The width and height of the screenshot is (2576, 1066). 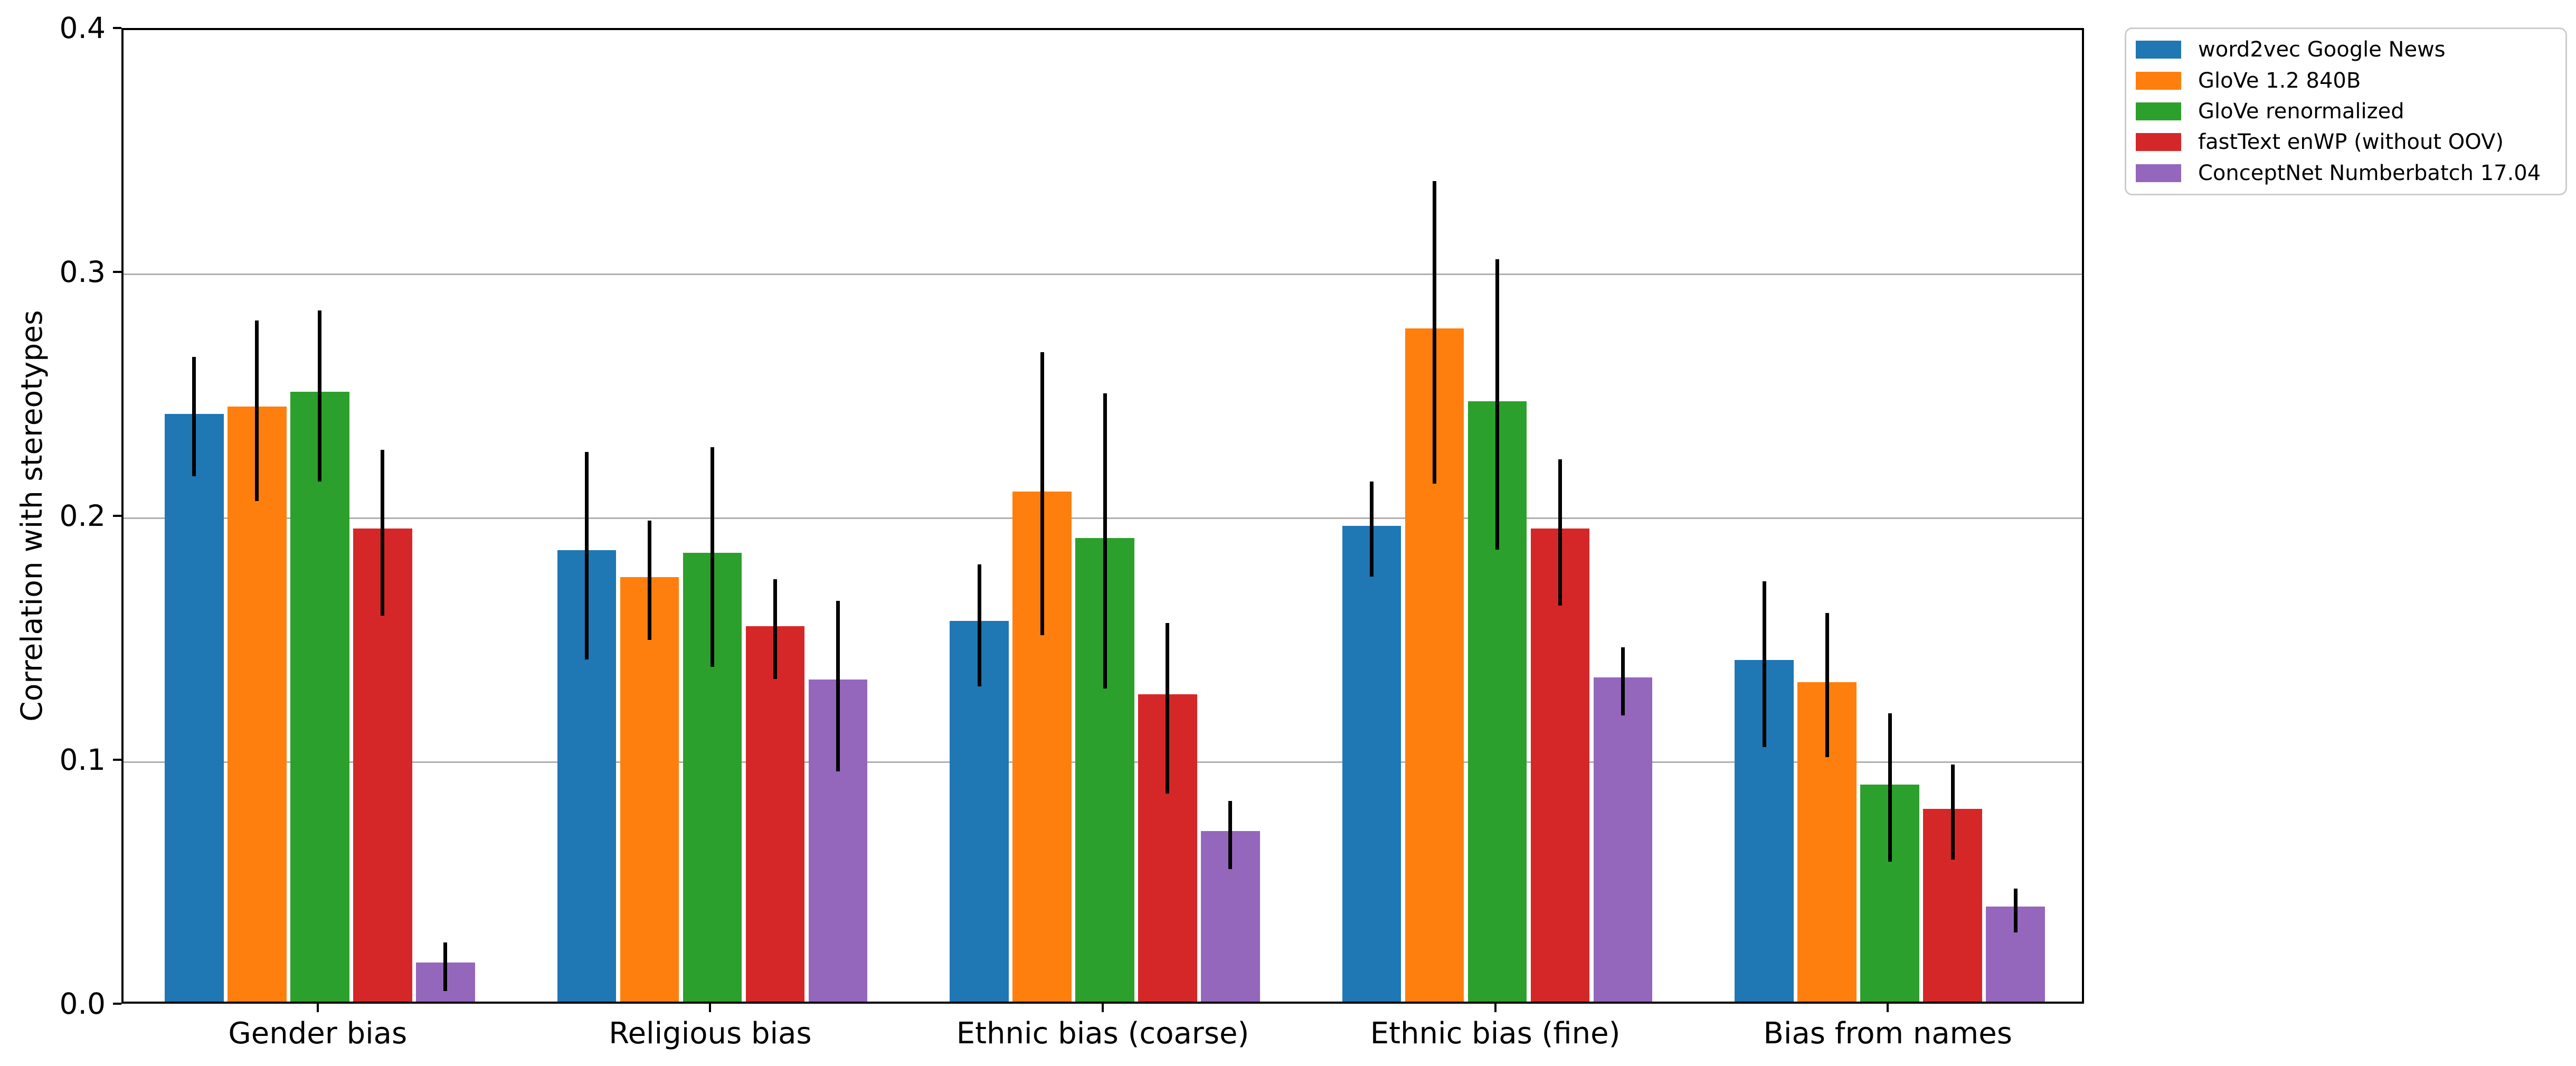 I want to click on legend-item: word2vec Google News, so click(x=2350, y=50).